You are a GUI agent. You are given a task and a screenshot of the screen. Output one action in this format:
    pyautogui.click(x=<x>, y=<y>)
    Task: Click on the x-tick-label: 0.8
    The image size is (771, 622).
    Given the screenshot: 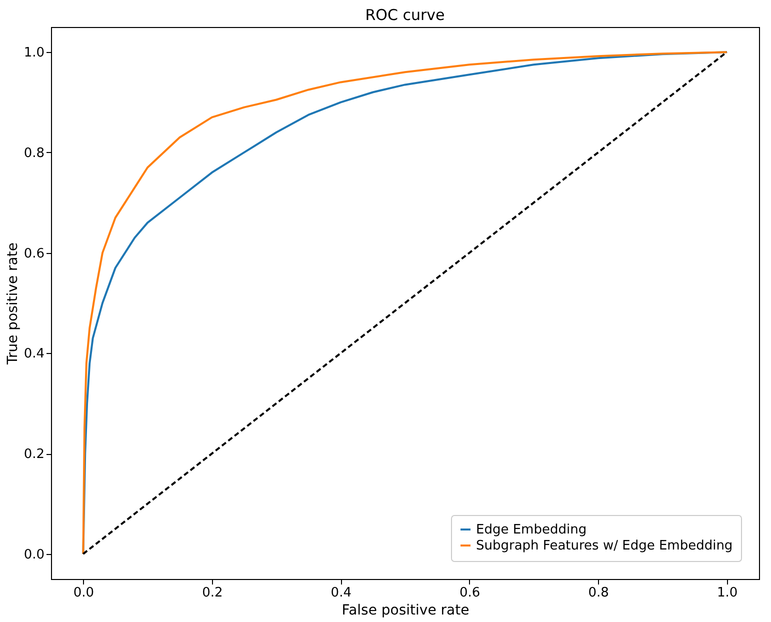 What is the action you would take?
    pyautogui.click(x=598, y=593)
    